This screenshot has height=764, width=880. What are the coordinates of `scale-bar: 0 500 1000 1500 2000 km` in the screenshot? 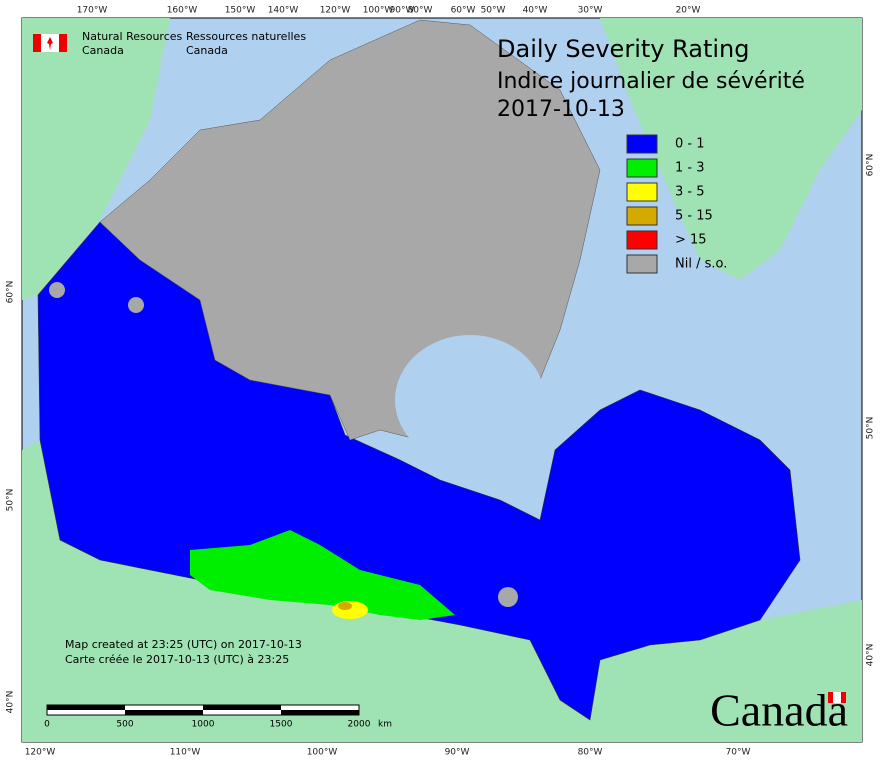 It's located at (218, 717).